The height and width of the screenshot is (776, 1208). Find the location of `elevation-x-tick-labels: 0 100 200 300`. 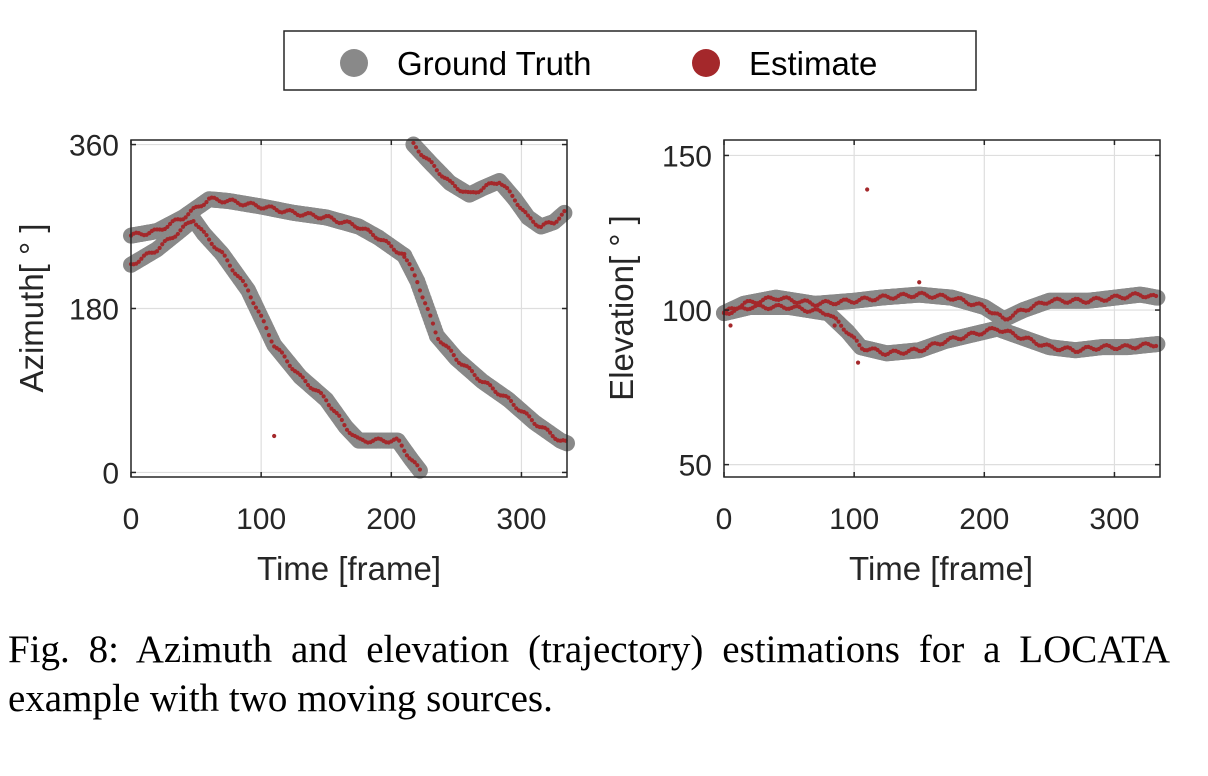

elevation-x-tick-labels: 0 100 200 300 is located at coordinates (928, 519).